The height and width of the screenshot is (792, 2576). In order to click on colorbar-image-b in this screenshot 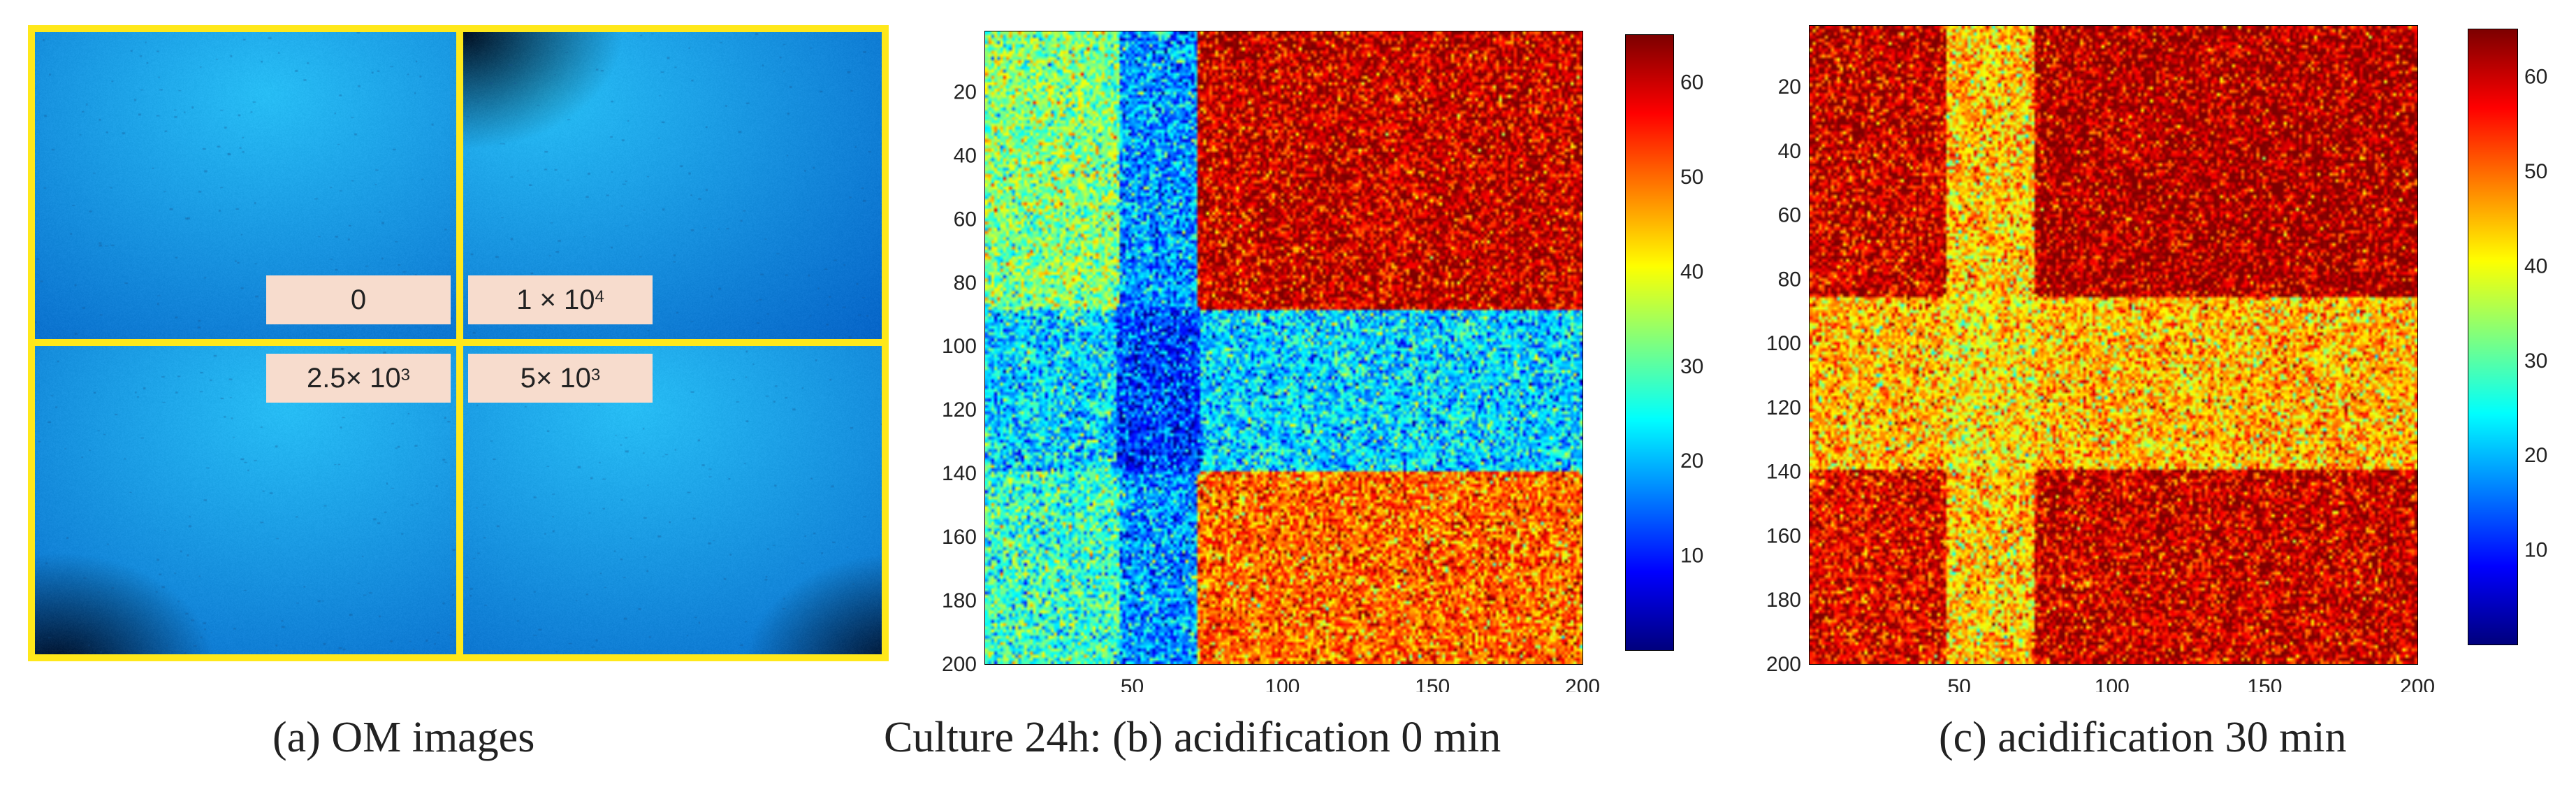, I will do `click(1650, 342)`.